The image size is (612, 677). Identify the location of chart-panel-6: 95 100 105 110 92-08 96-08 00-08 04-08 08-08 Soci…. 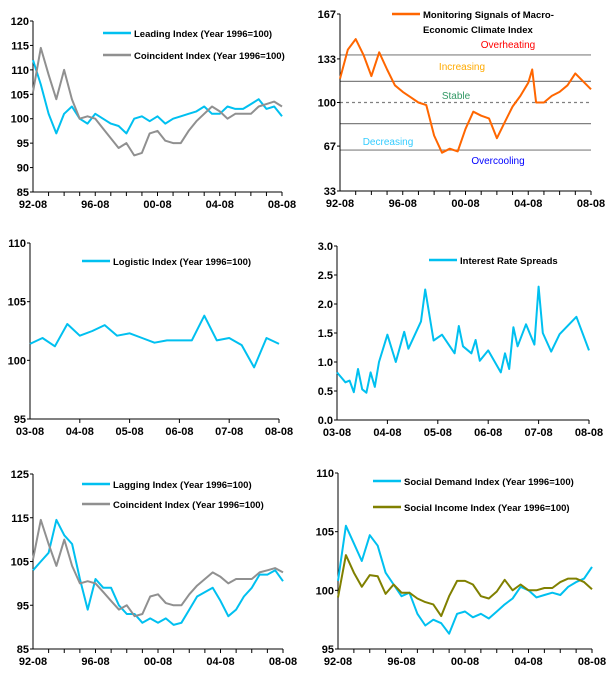
(461, 568).